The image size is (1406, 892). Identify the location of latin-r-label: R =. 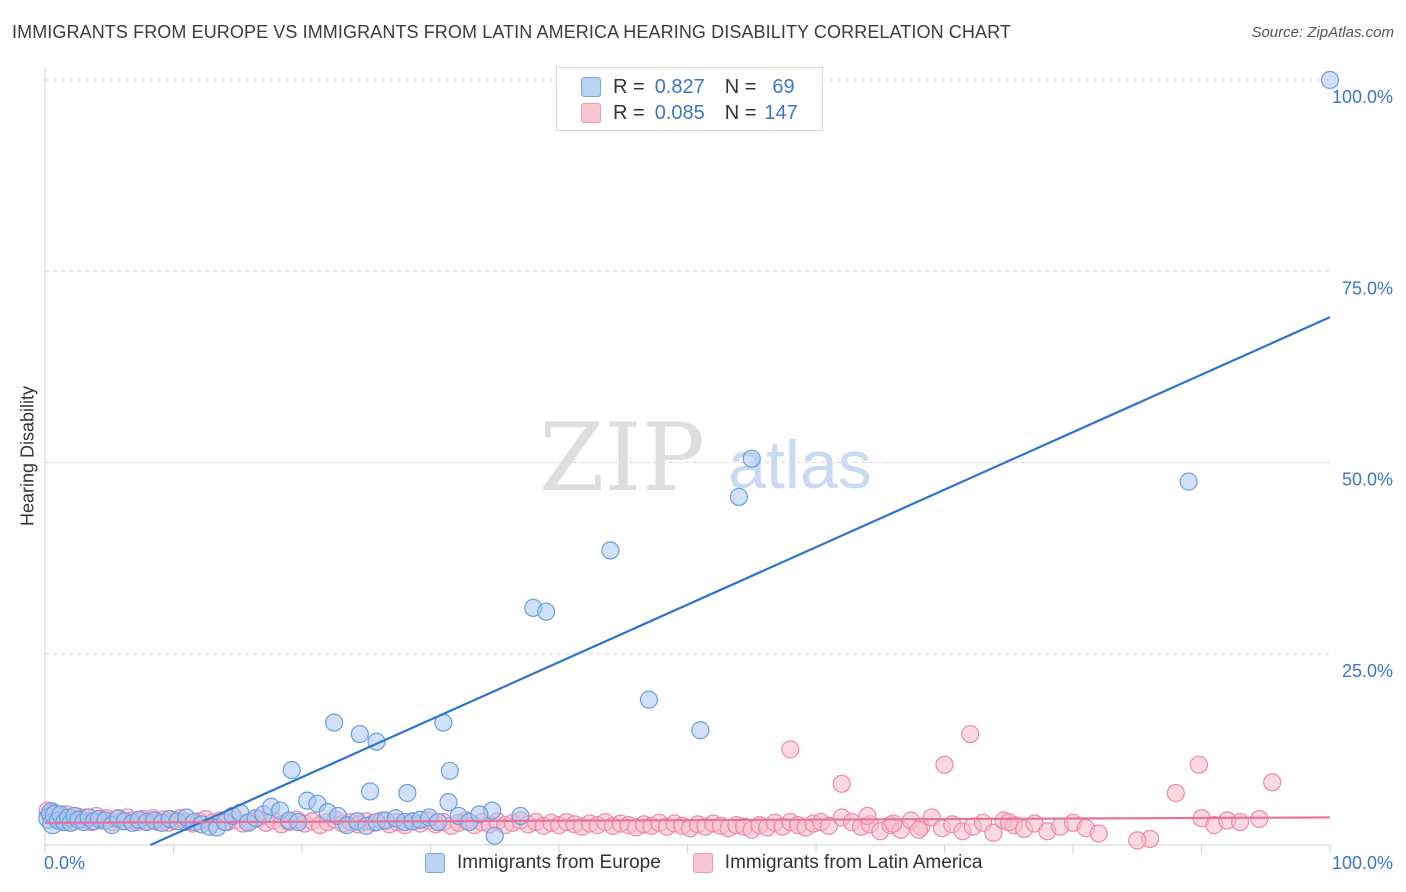
(629, 112).